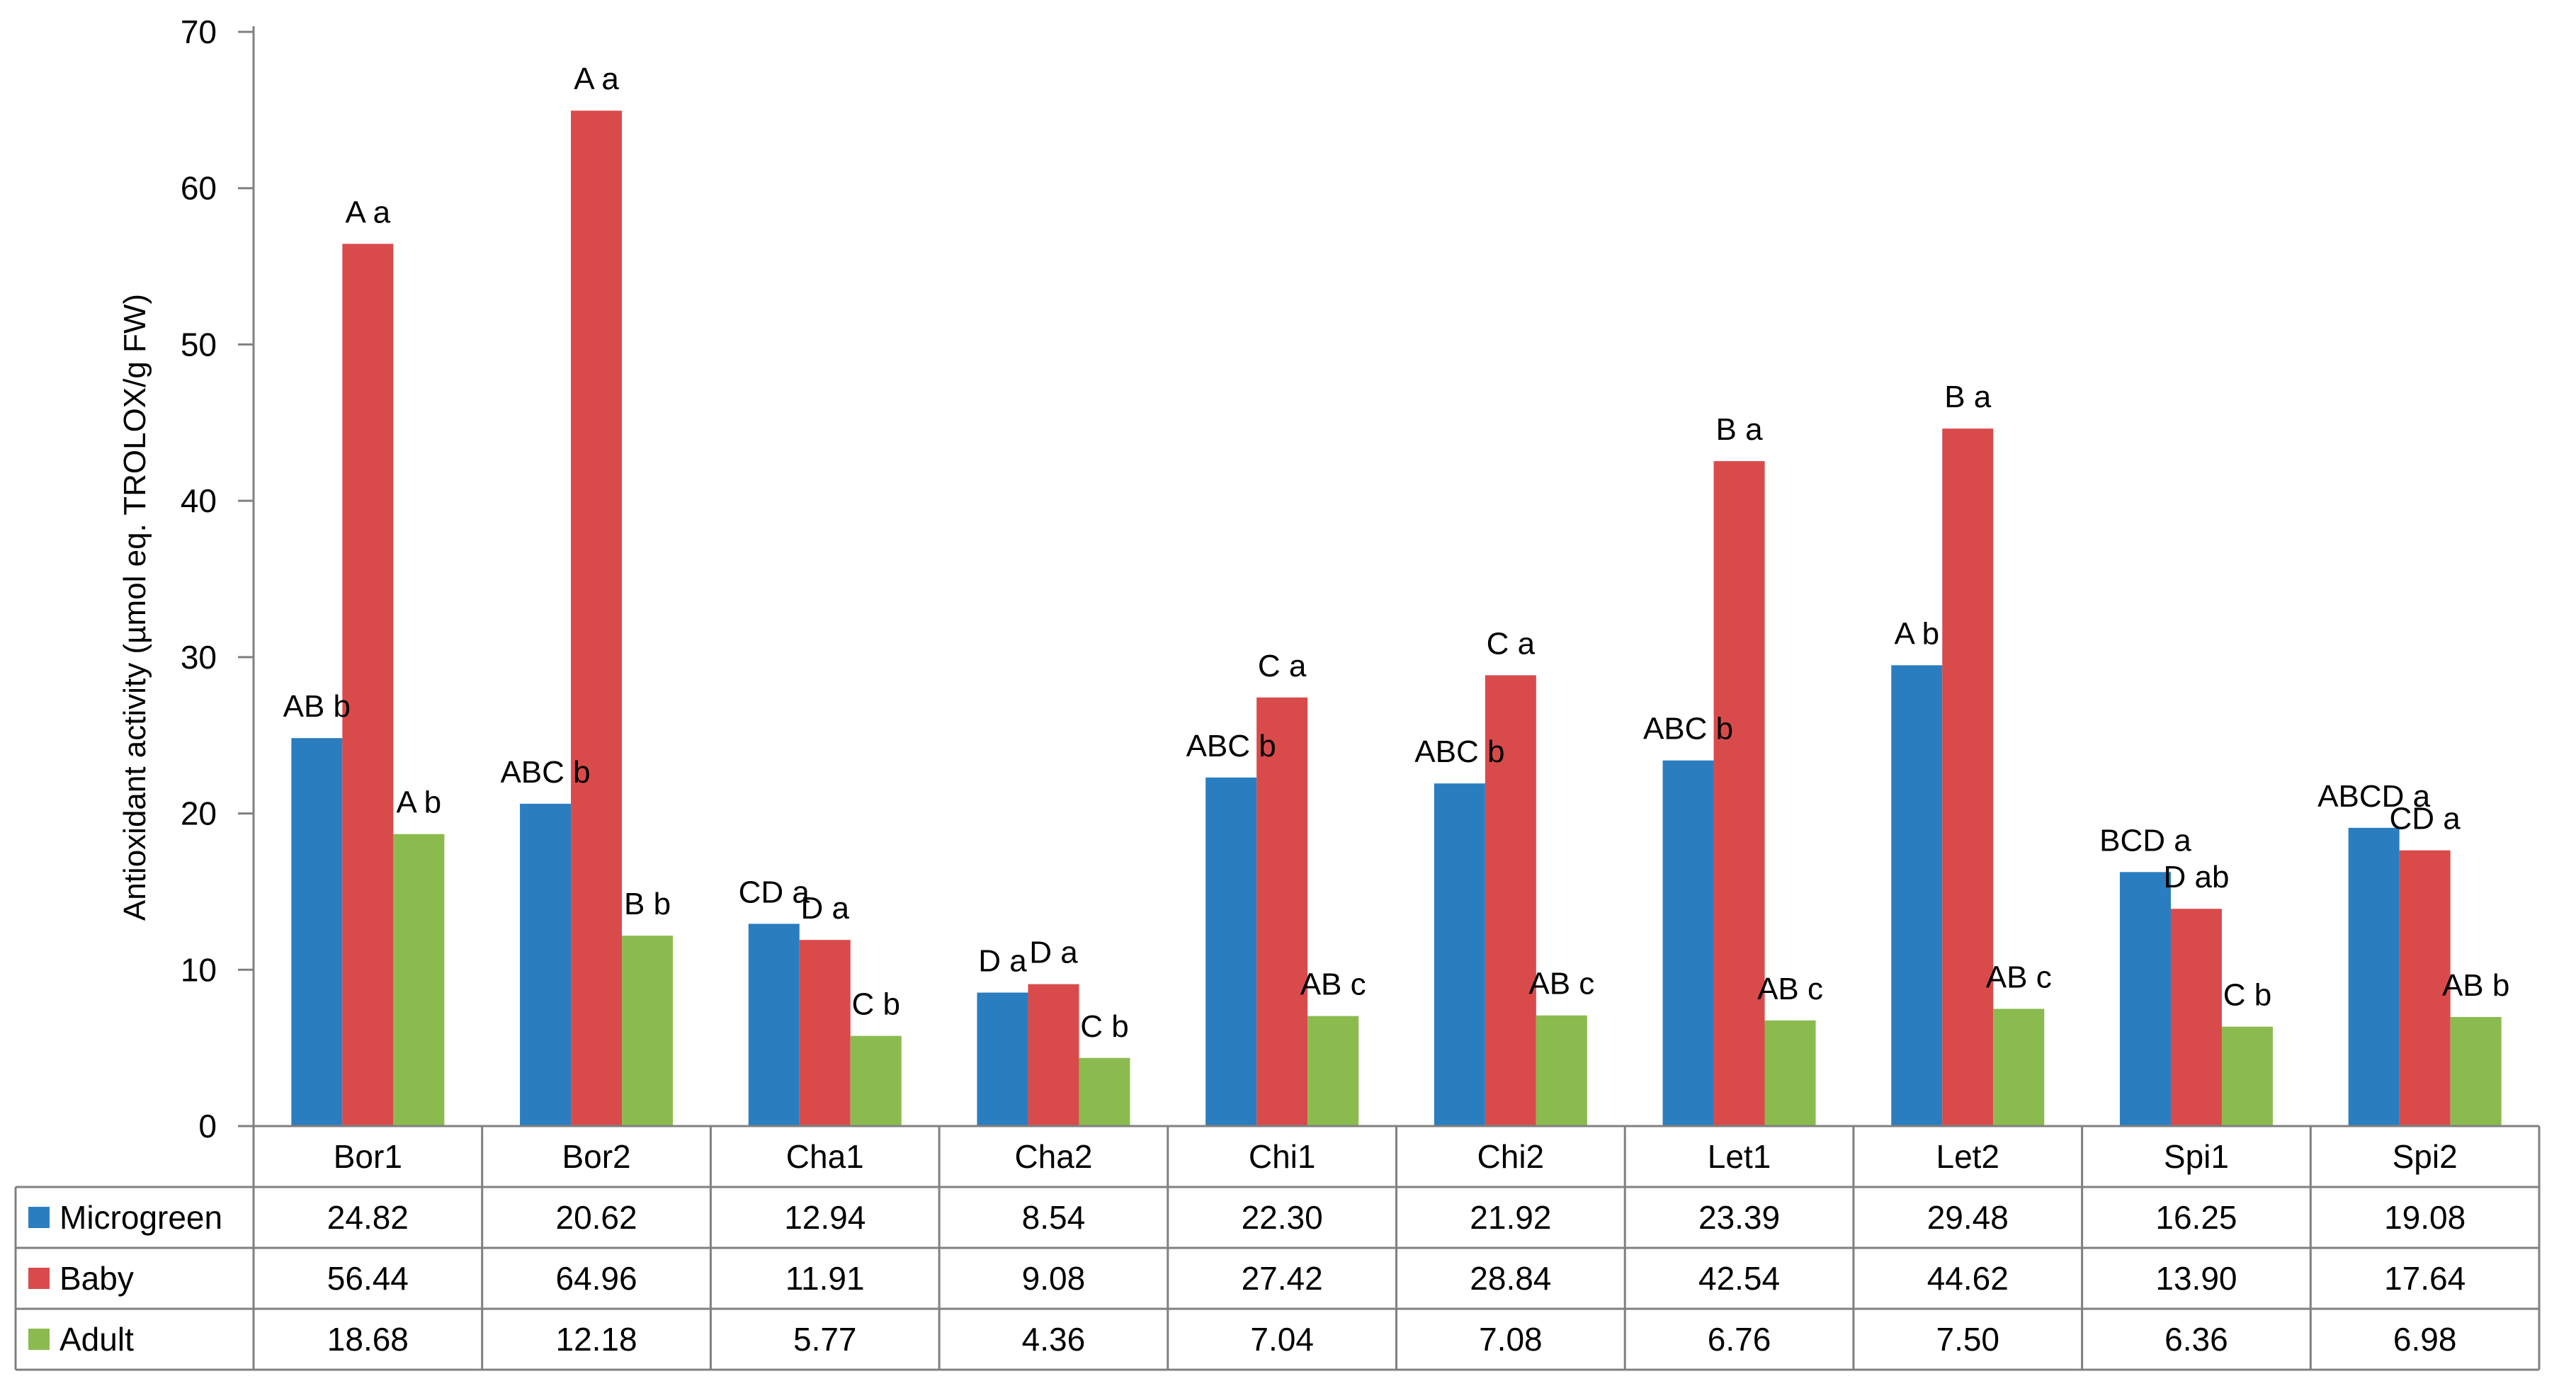 The width and height of the screenshot is (2576, 1386). I want to click on y-tick-label: 0, so click(207, 1126).